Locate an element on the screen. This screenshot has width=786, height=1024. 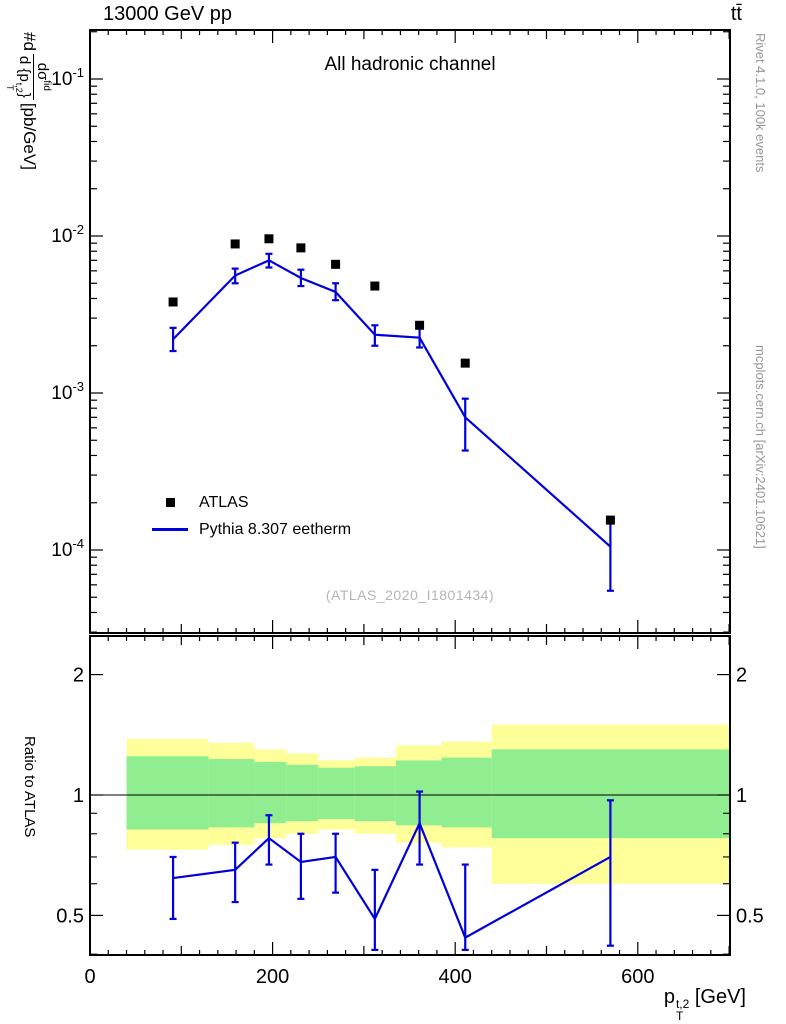
process-title: tt̄ is located at coordinates (736, 14).